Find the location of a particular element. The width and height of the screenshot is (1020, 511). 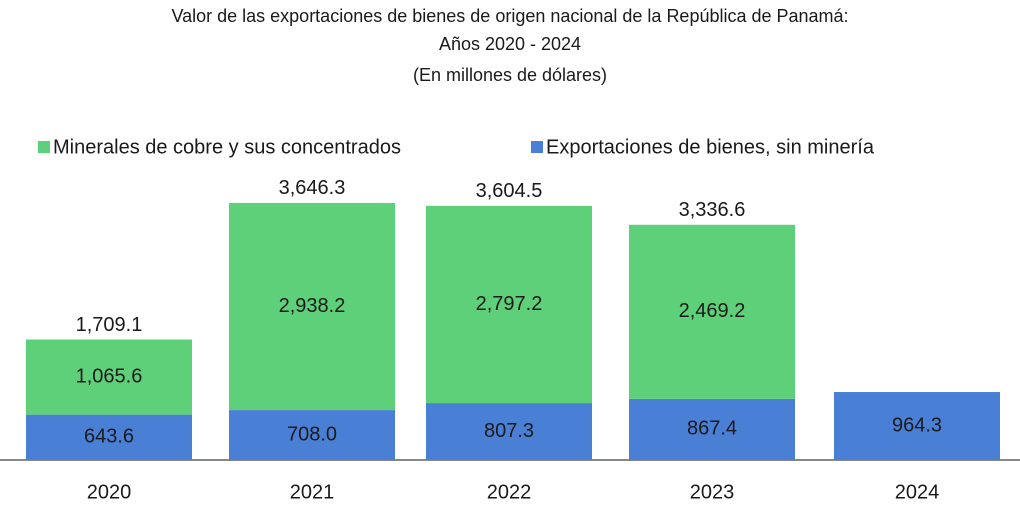

value-label: 867.4 is located at coordinates (712, 429).